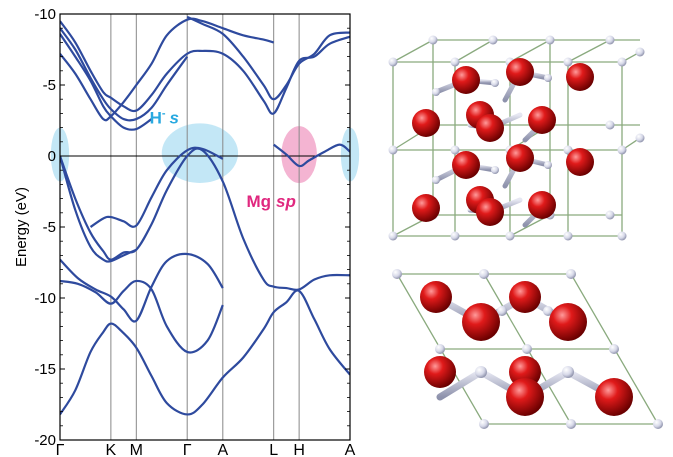 The height and width of the screenshot is (457, 673). What do you see at coordinates (258, 201) in the screenshot?
I see `annotation-species: Mg` at bounding box center [258, 201].